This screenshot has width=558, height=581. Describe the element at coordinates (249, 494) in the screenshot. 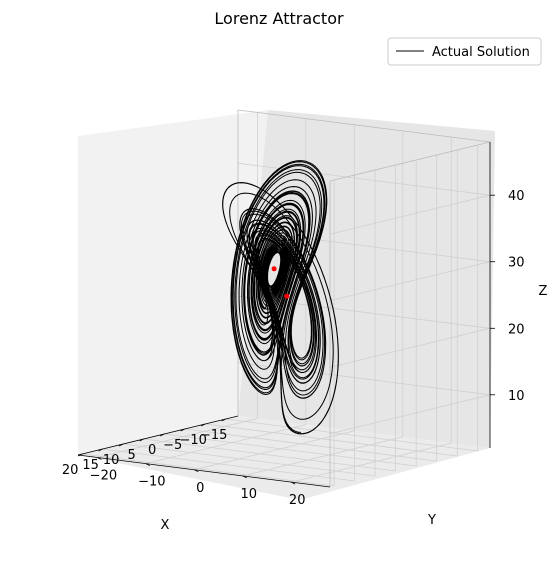

I see `y-tick-label: 10` at that location.